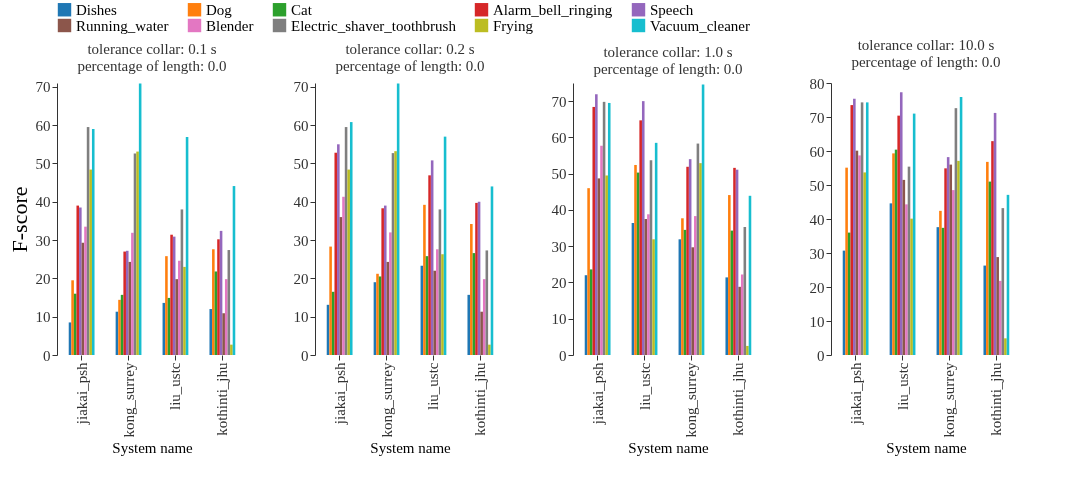 The image size is (1082, 480). Describe the element at coordinates (96, 9) in the screenshot. I see `legend-label: Dishes` at that location.